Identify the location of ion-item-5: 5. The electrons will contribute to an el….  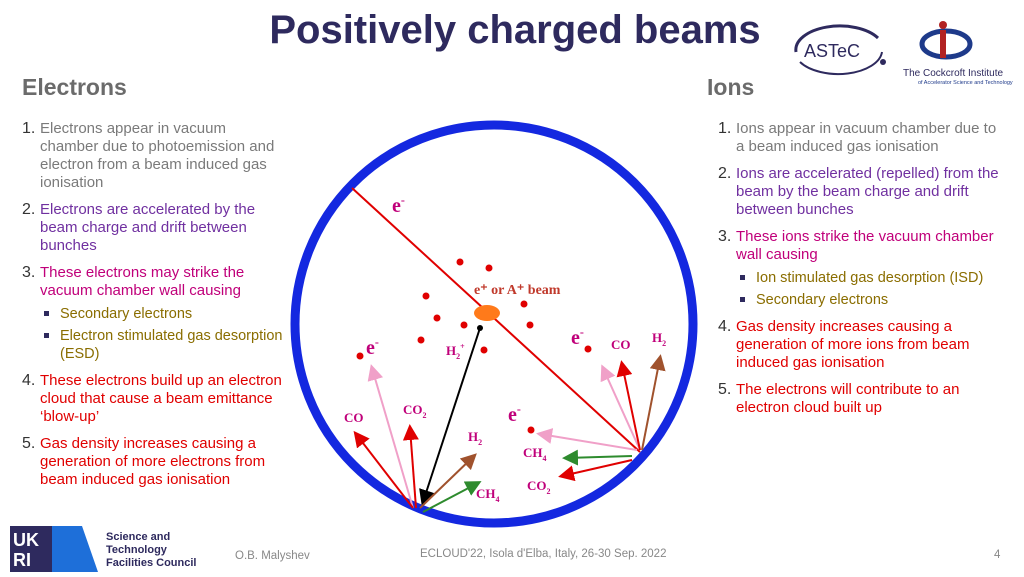
(839, 398).